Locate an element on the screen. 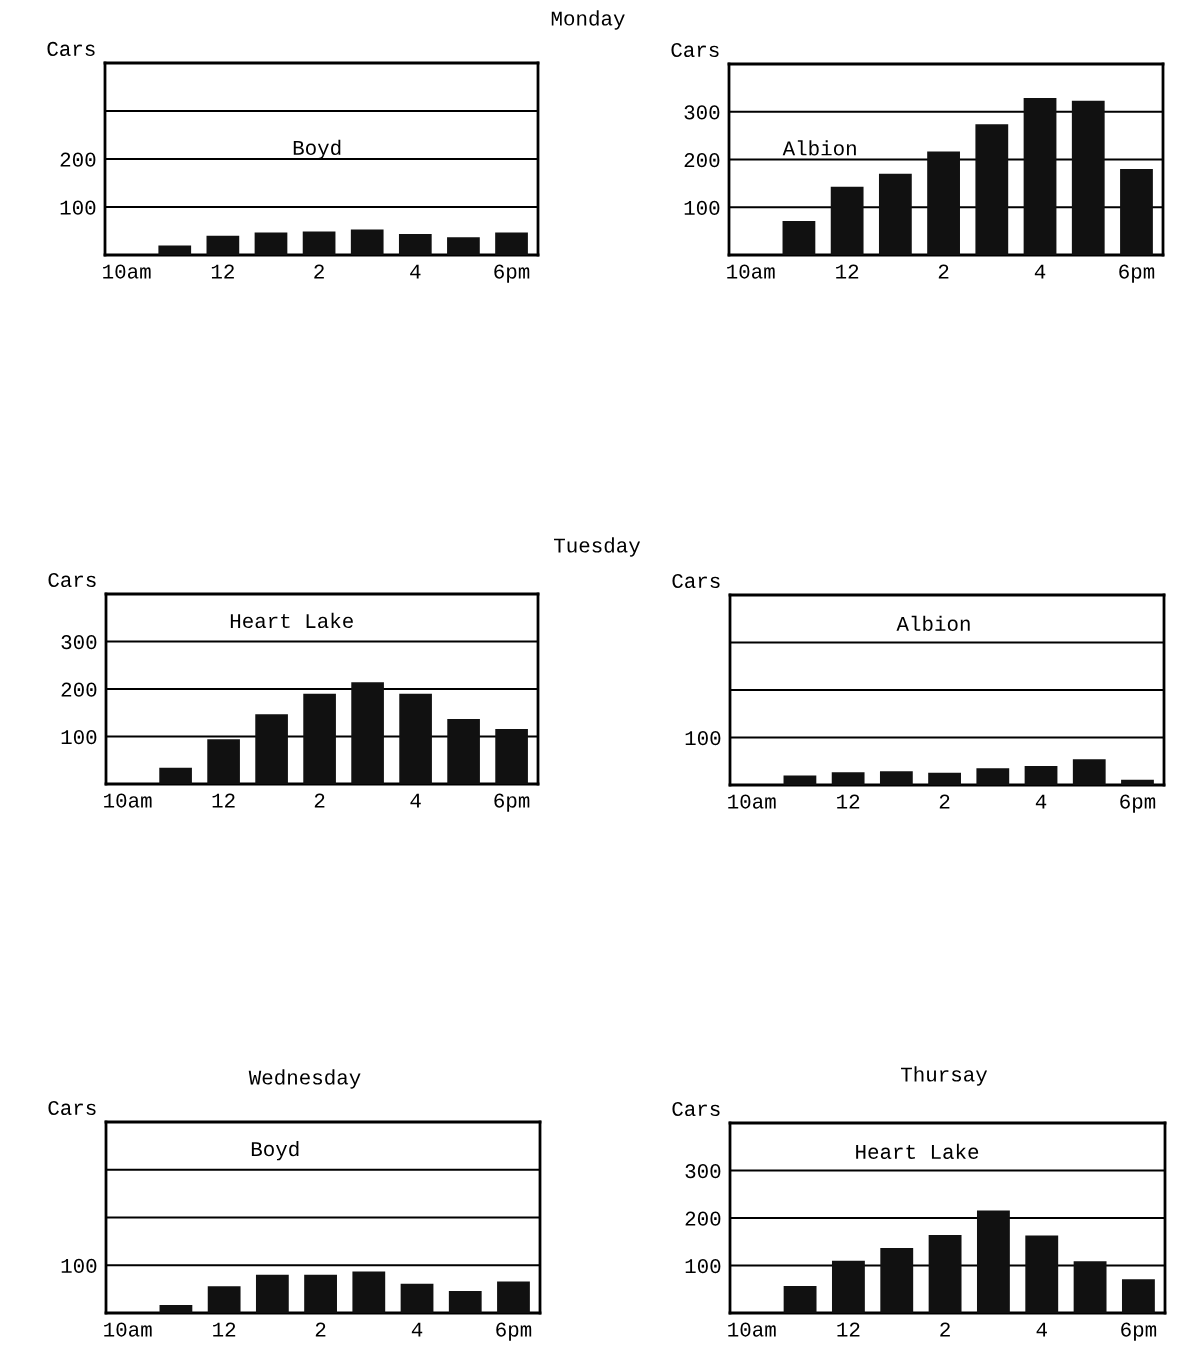  annotation: Heart Lake is located at coordinates (291, 620).